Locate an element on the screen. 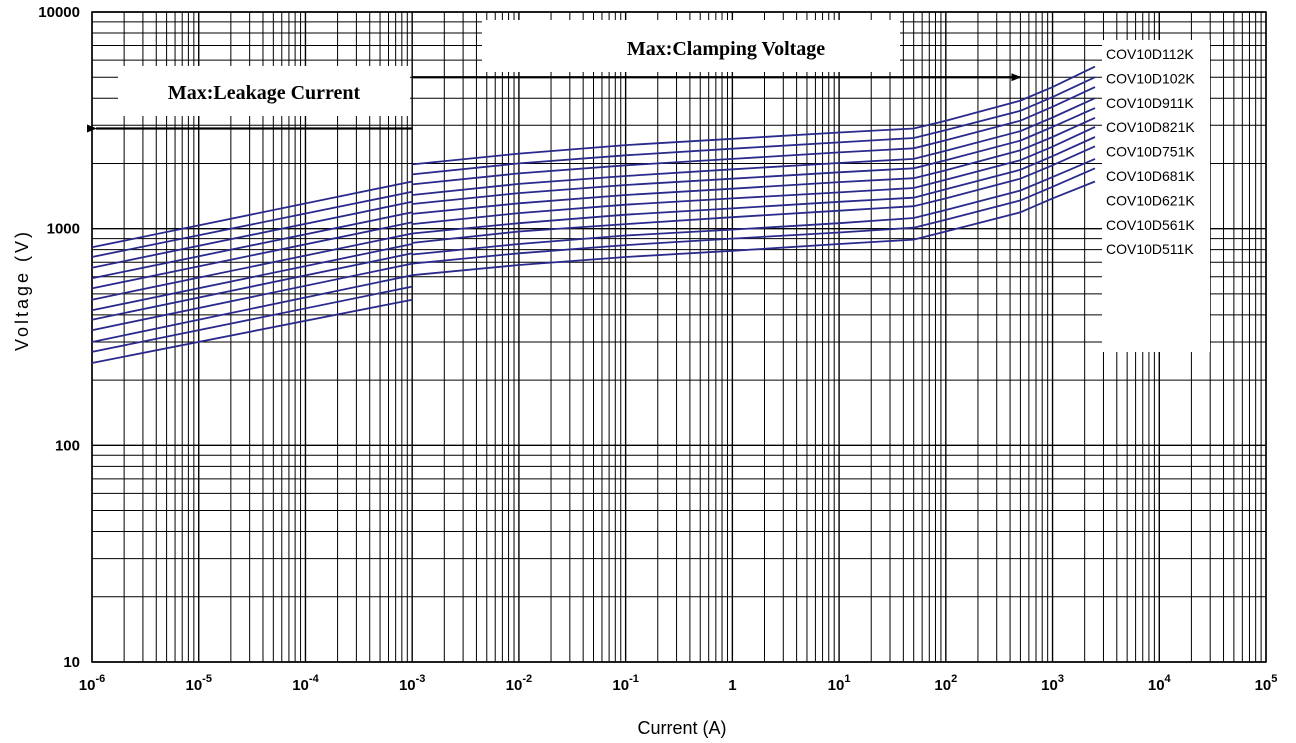  x-tick-exponent: -5 is located at coordinates (207, 679).